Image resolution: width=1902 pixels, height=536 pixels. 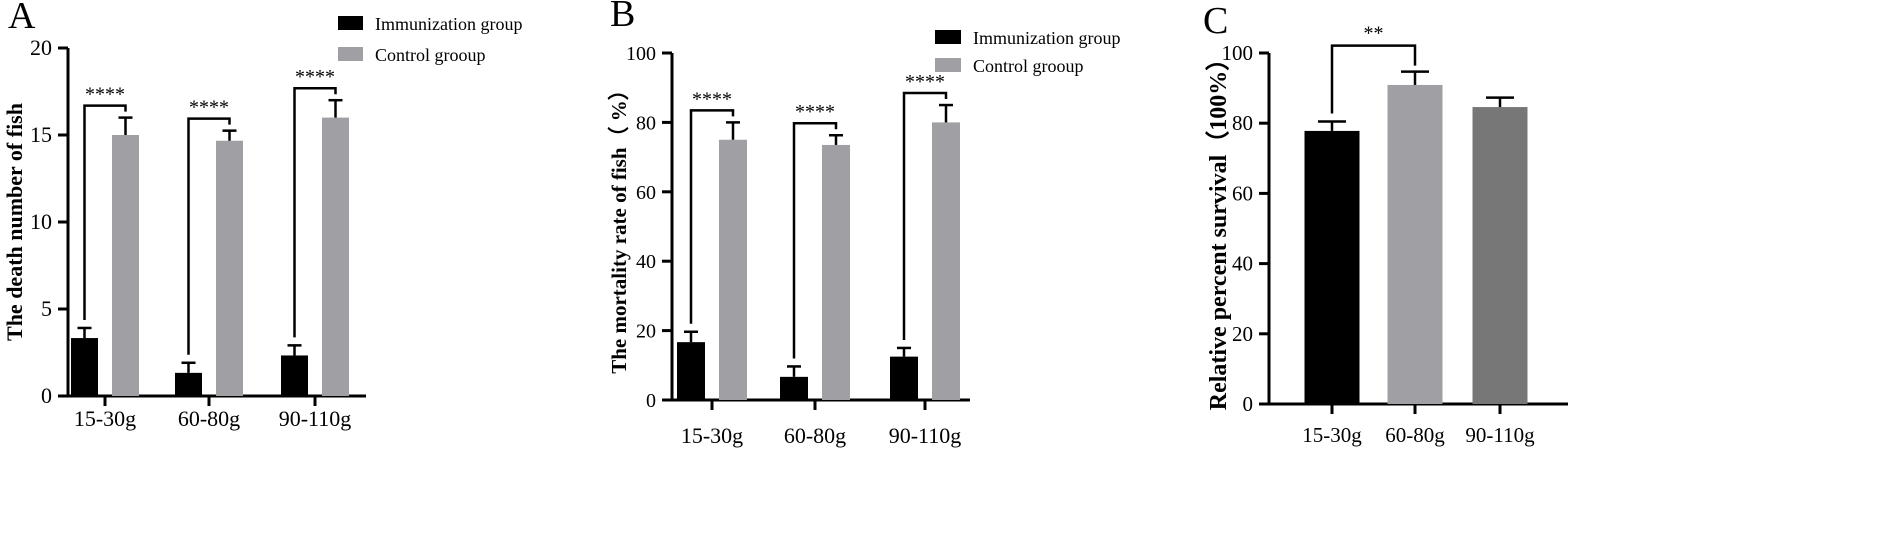 What do you see at coordinates (41, 221) in the screenshot?
I see `y-tick-label: 10` at bounding box center [41, 221].